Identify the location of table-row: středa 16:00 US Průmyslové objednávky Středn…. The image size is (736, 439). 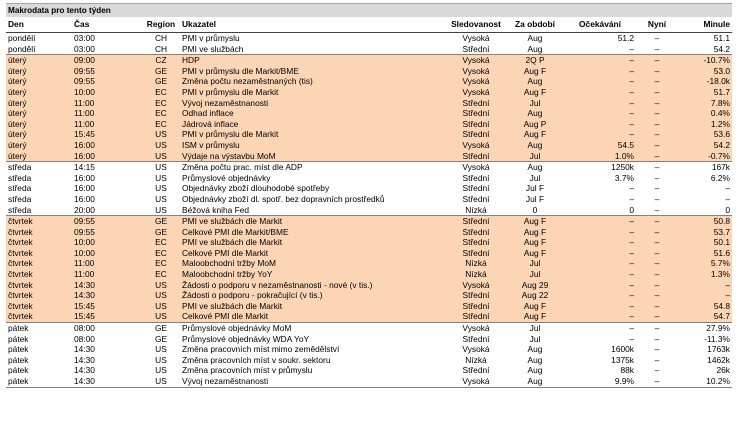
(369, 178).